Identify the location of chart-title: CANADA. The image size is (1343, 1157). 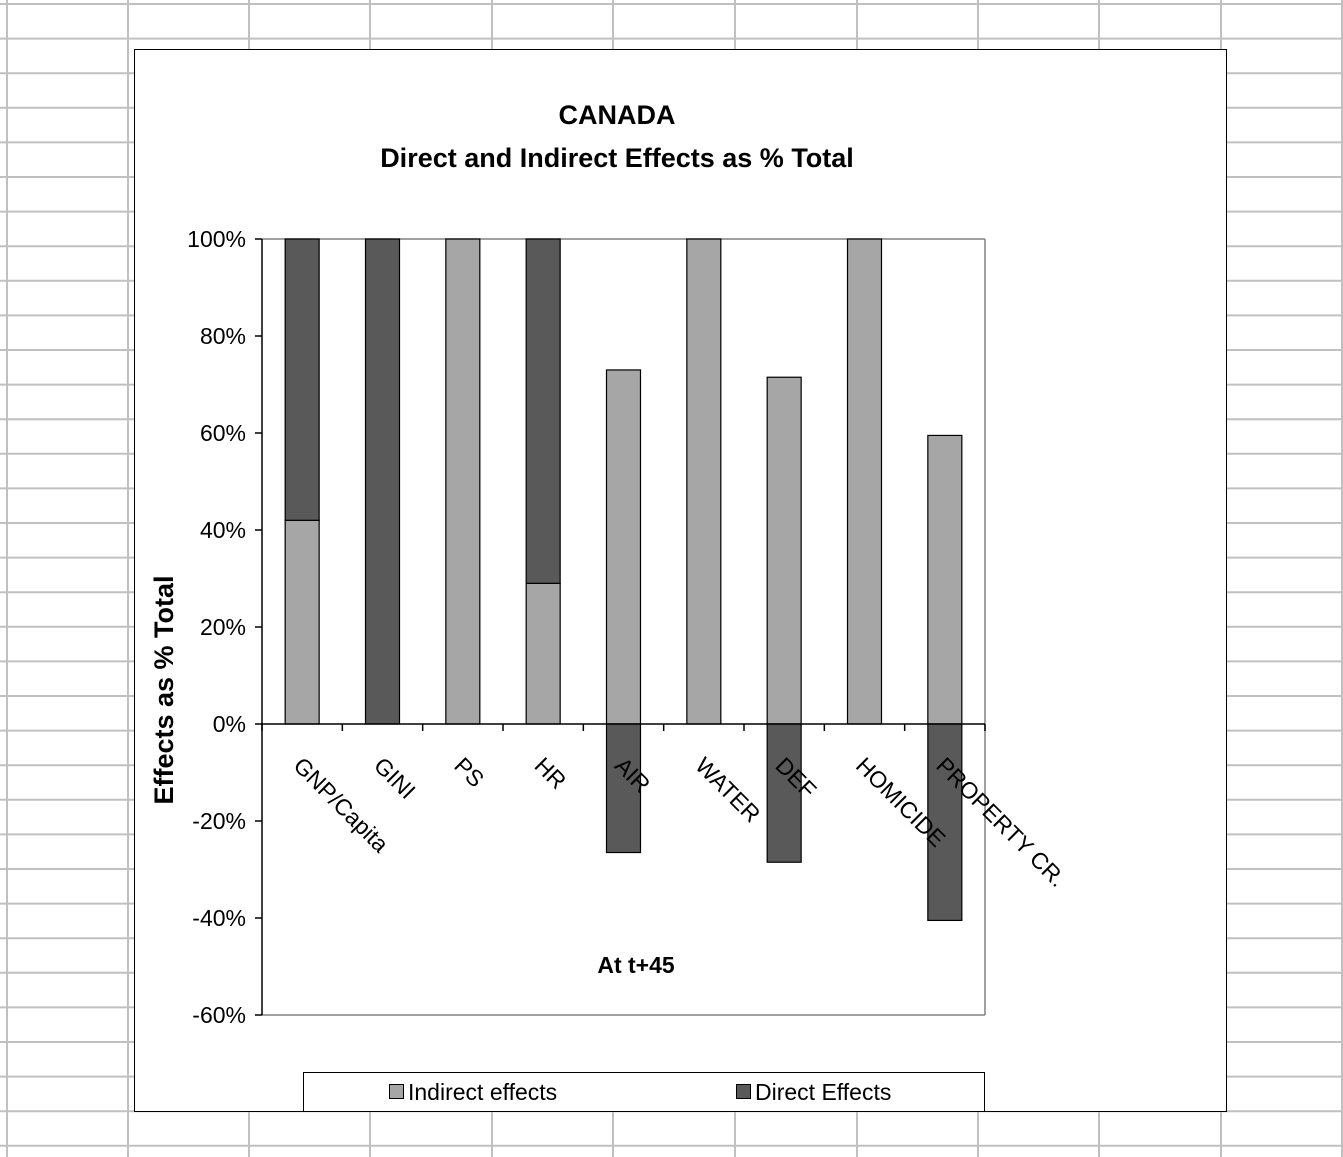
(617, 115).